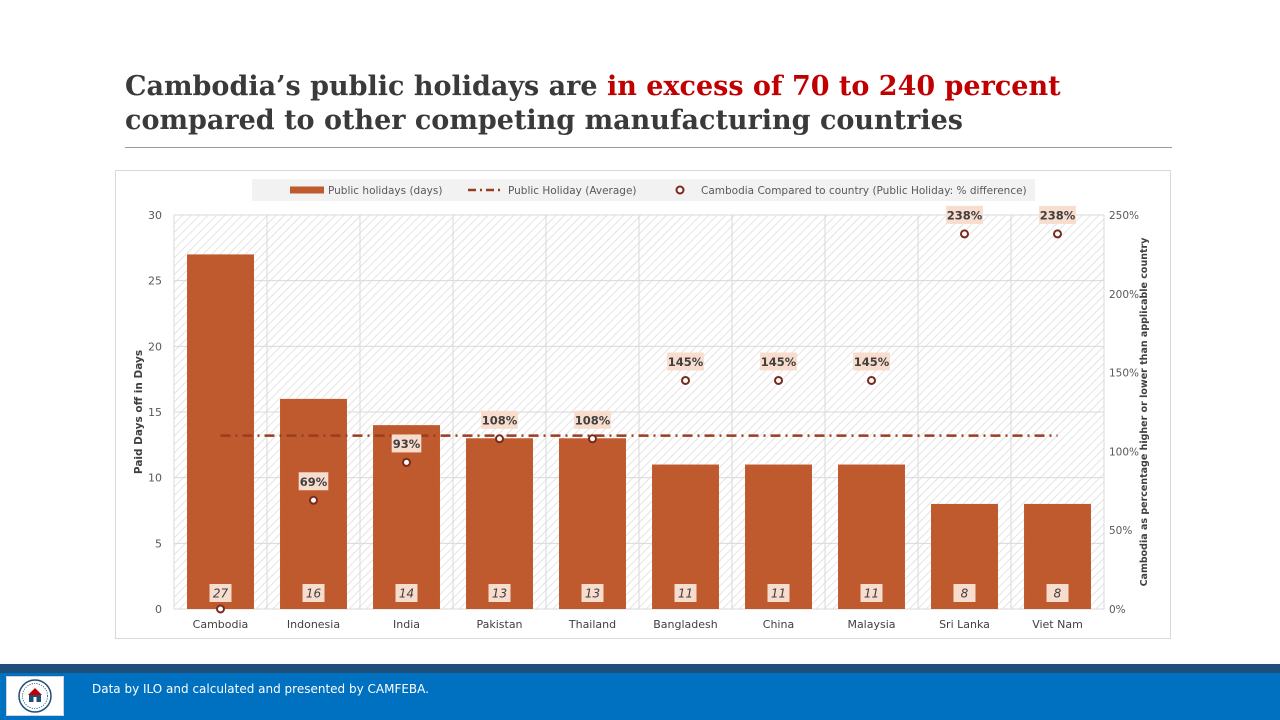 This screenshot has height=720, width=1280. Describe the element at coordinates (1124, 216) in the screenshot. I see `y-right-tick-label: 250%` at that location.